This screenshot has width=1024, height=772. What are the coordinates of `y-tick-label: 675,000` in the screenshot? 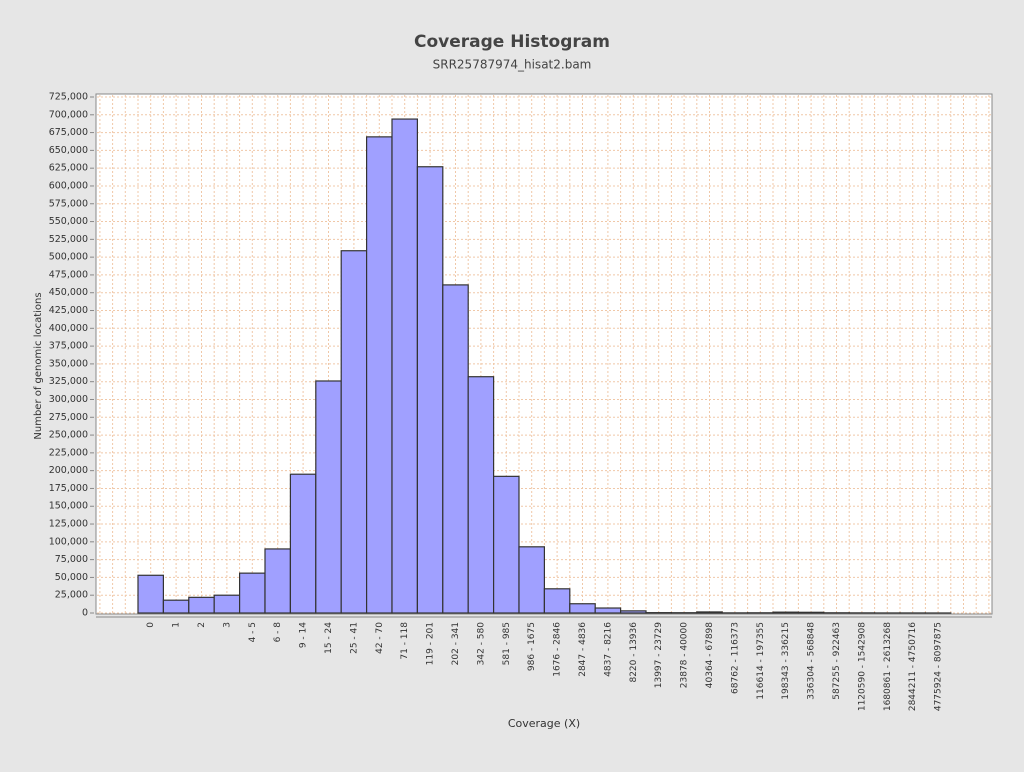 It's located at (68, 132).